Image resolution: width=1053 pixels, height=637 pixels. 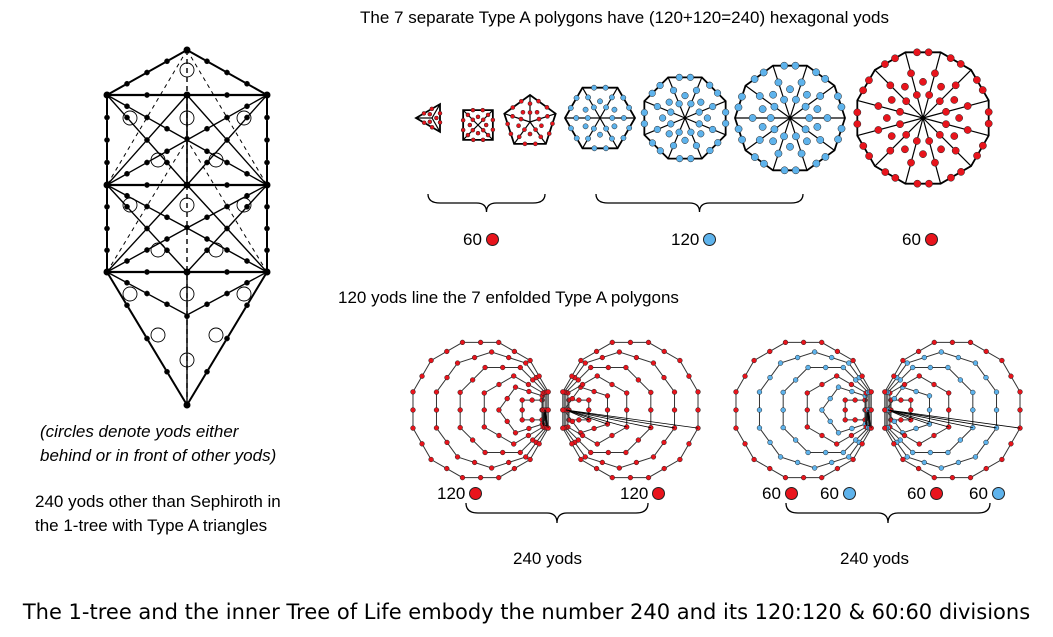 I want to click on count-label-3: 60, so click(x=780, y=494).